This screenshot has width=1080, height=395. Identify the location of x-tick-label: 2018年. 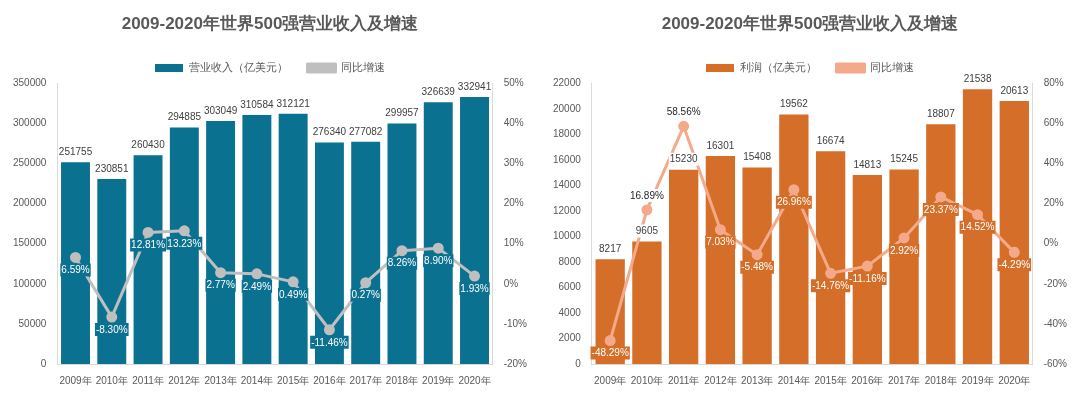
(940, 380).